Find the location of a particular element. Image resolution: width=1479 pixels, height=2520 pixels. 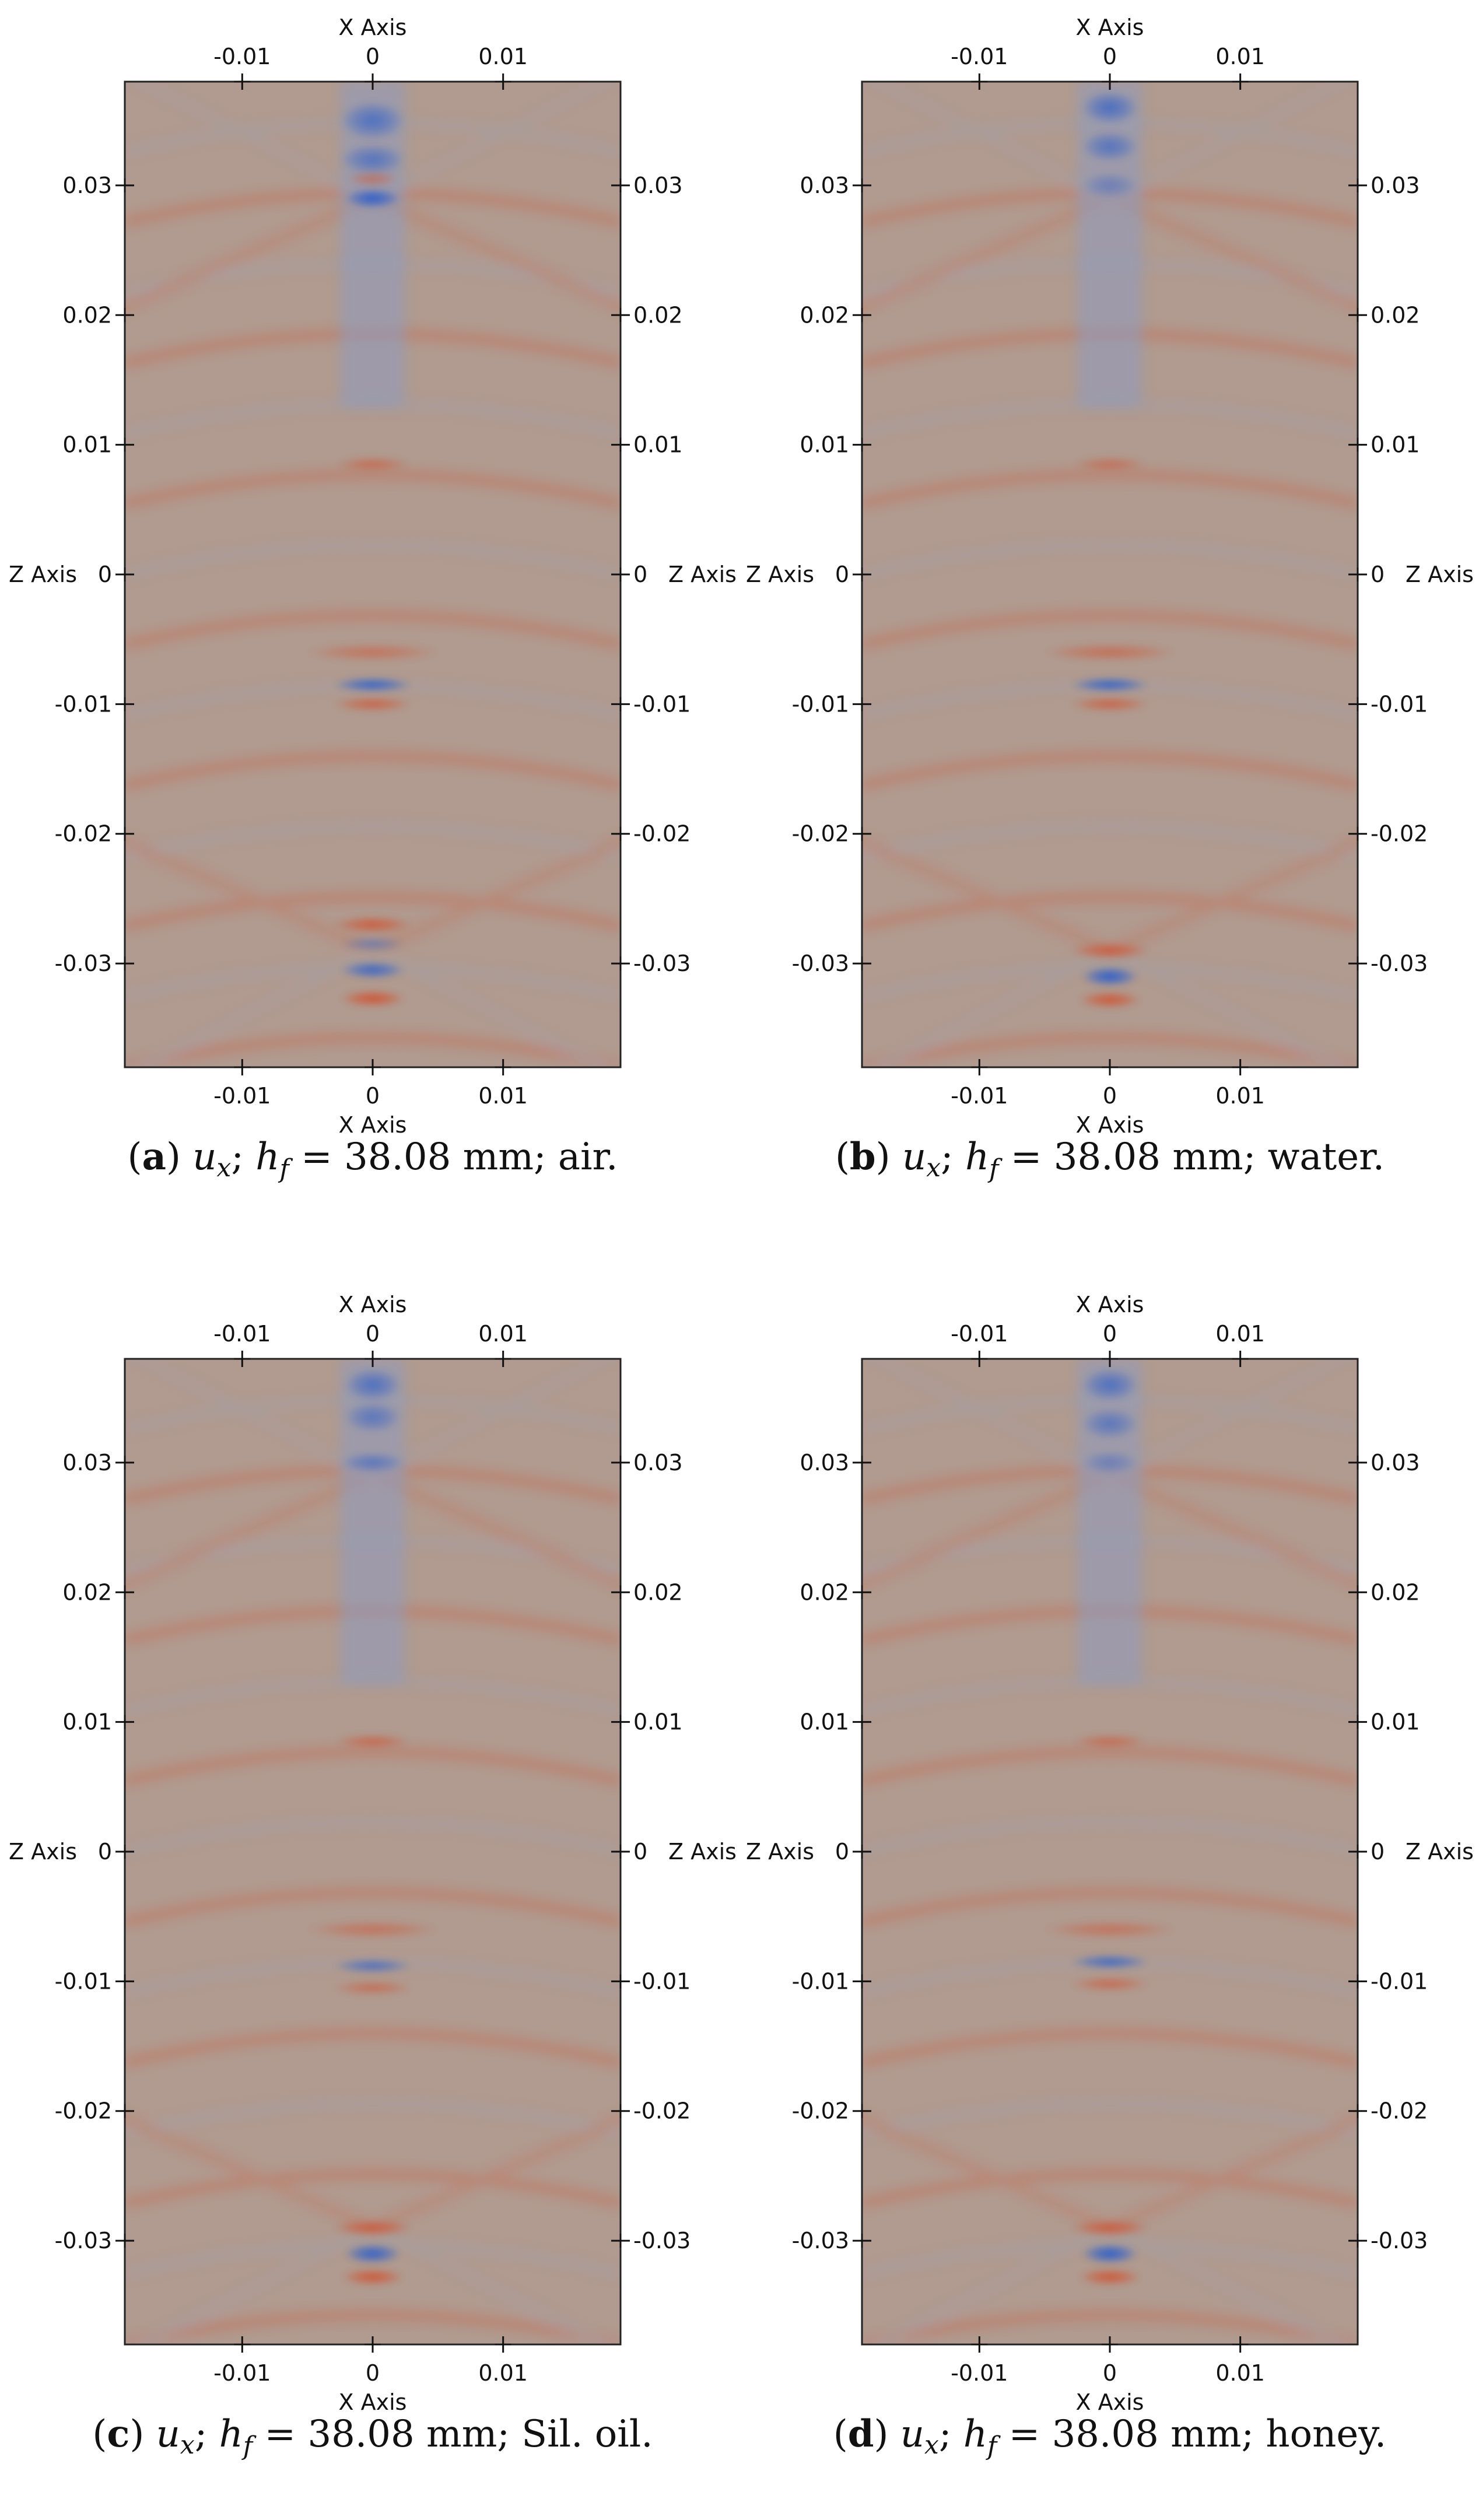

caption-medium: air. is located at coordinates (588, 1157).